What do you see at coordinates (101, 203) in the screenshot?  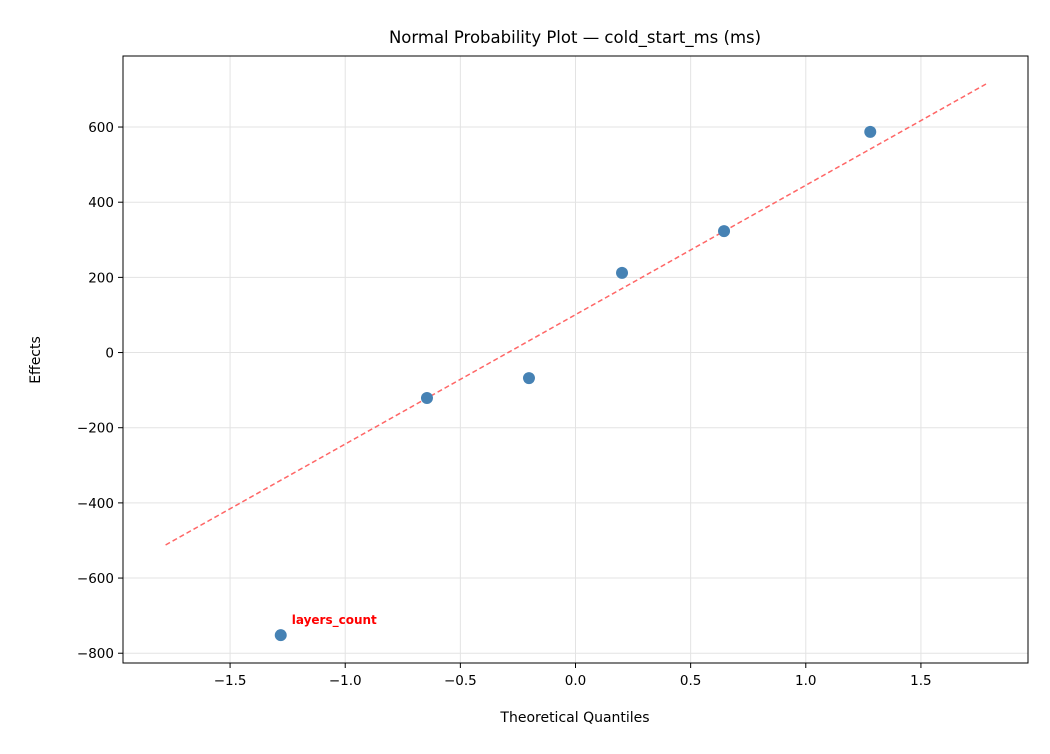 I see `y-tick-label: 400` at bounding box center [101, 203].